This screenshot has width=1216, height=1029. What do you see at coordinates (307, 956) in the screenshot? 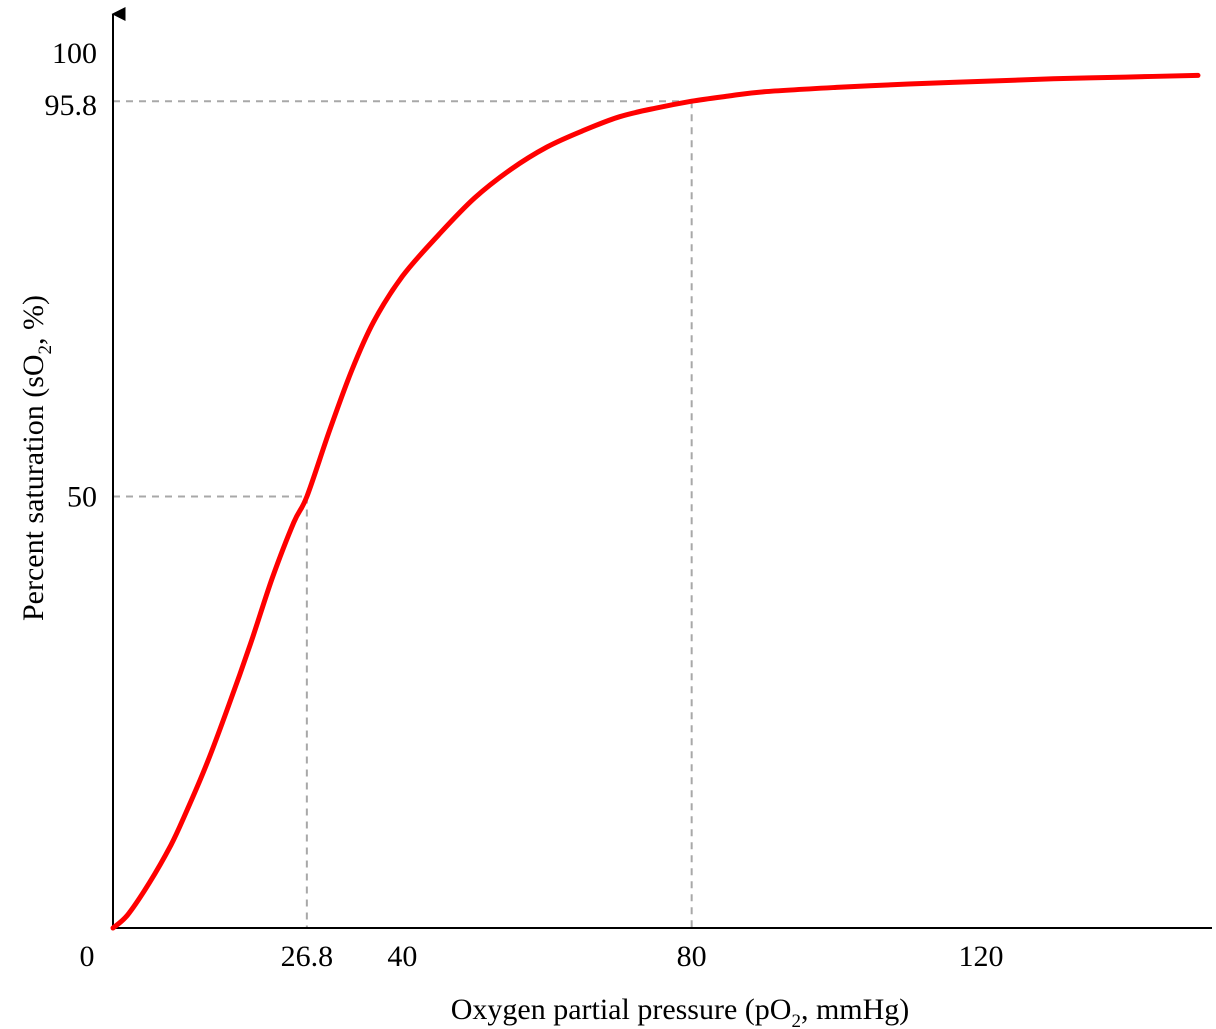
I see `x-tick-label-0: 26.8` at bounding box center [307, 956].